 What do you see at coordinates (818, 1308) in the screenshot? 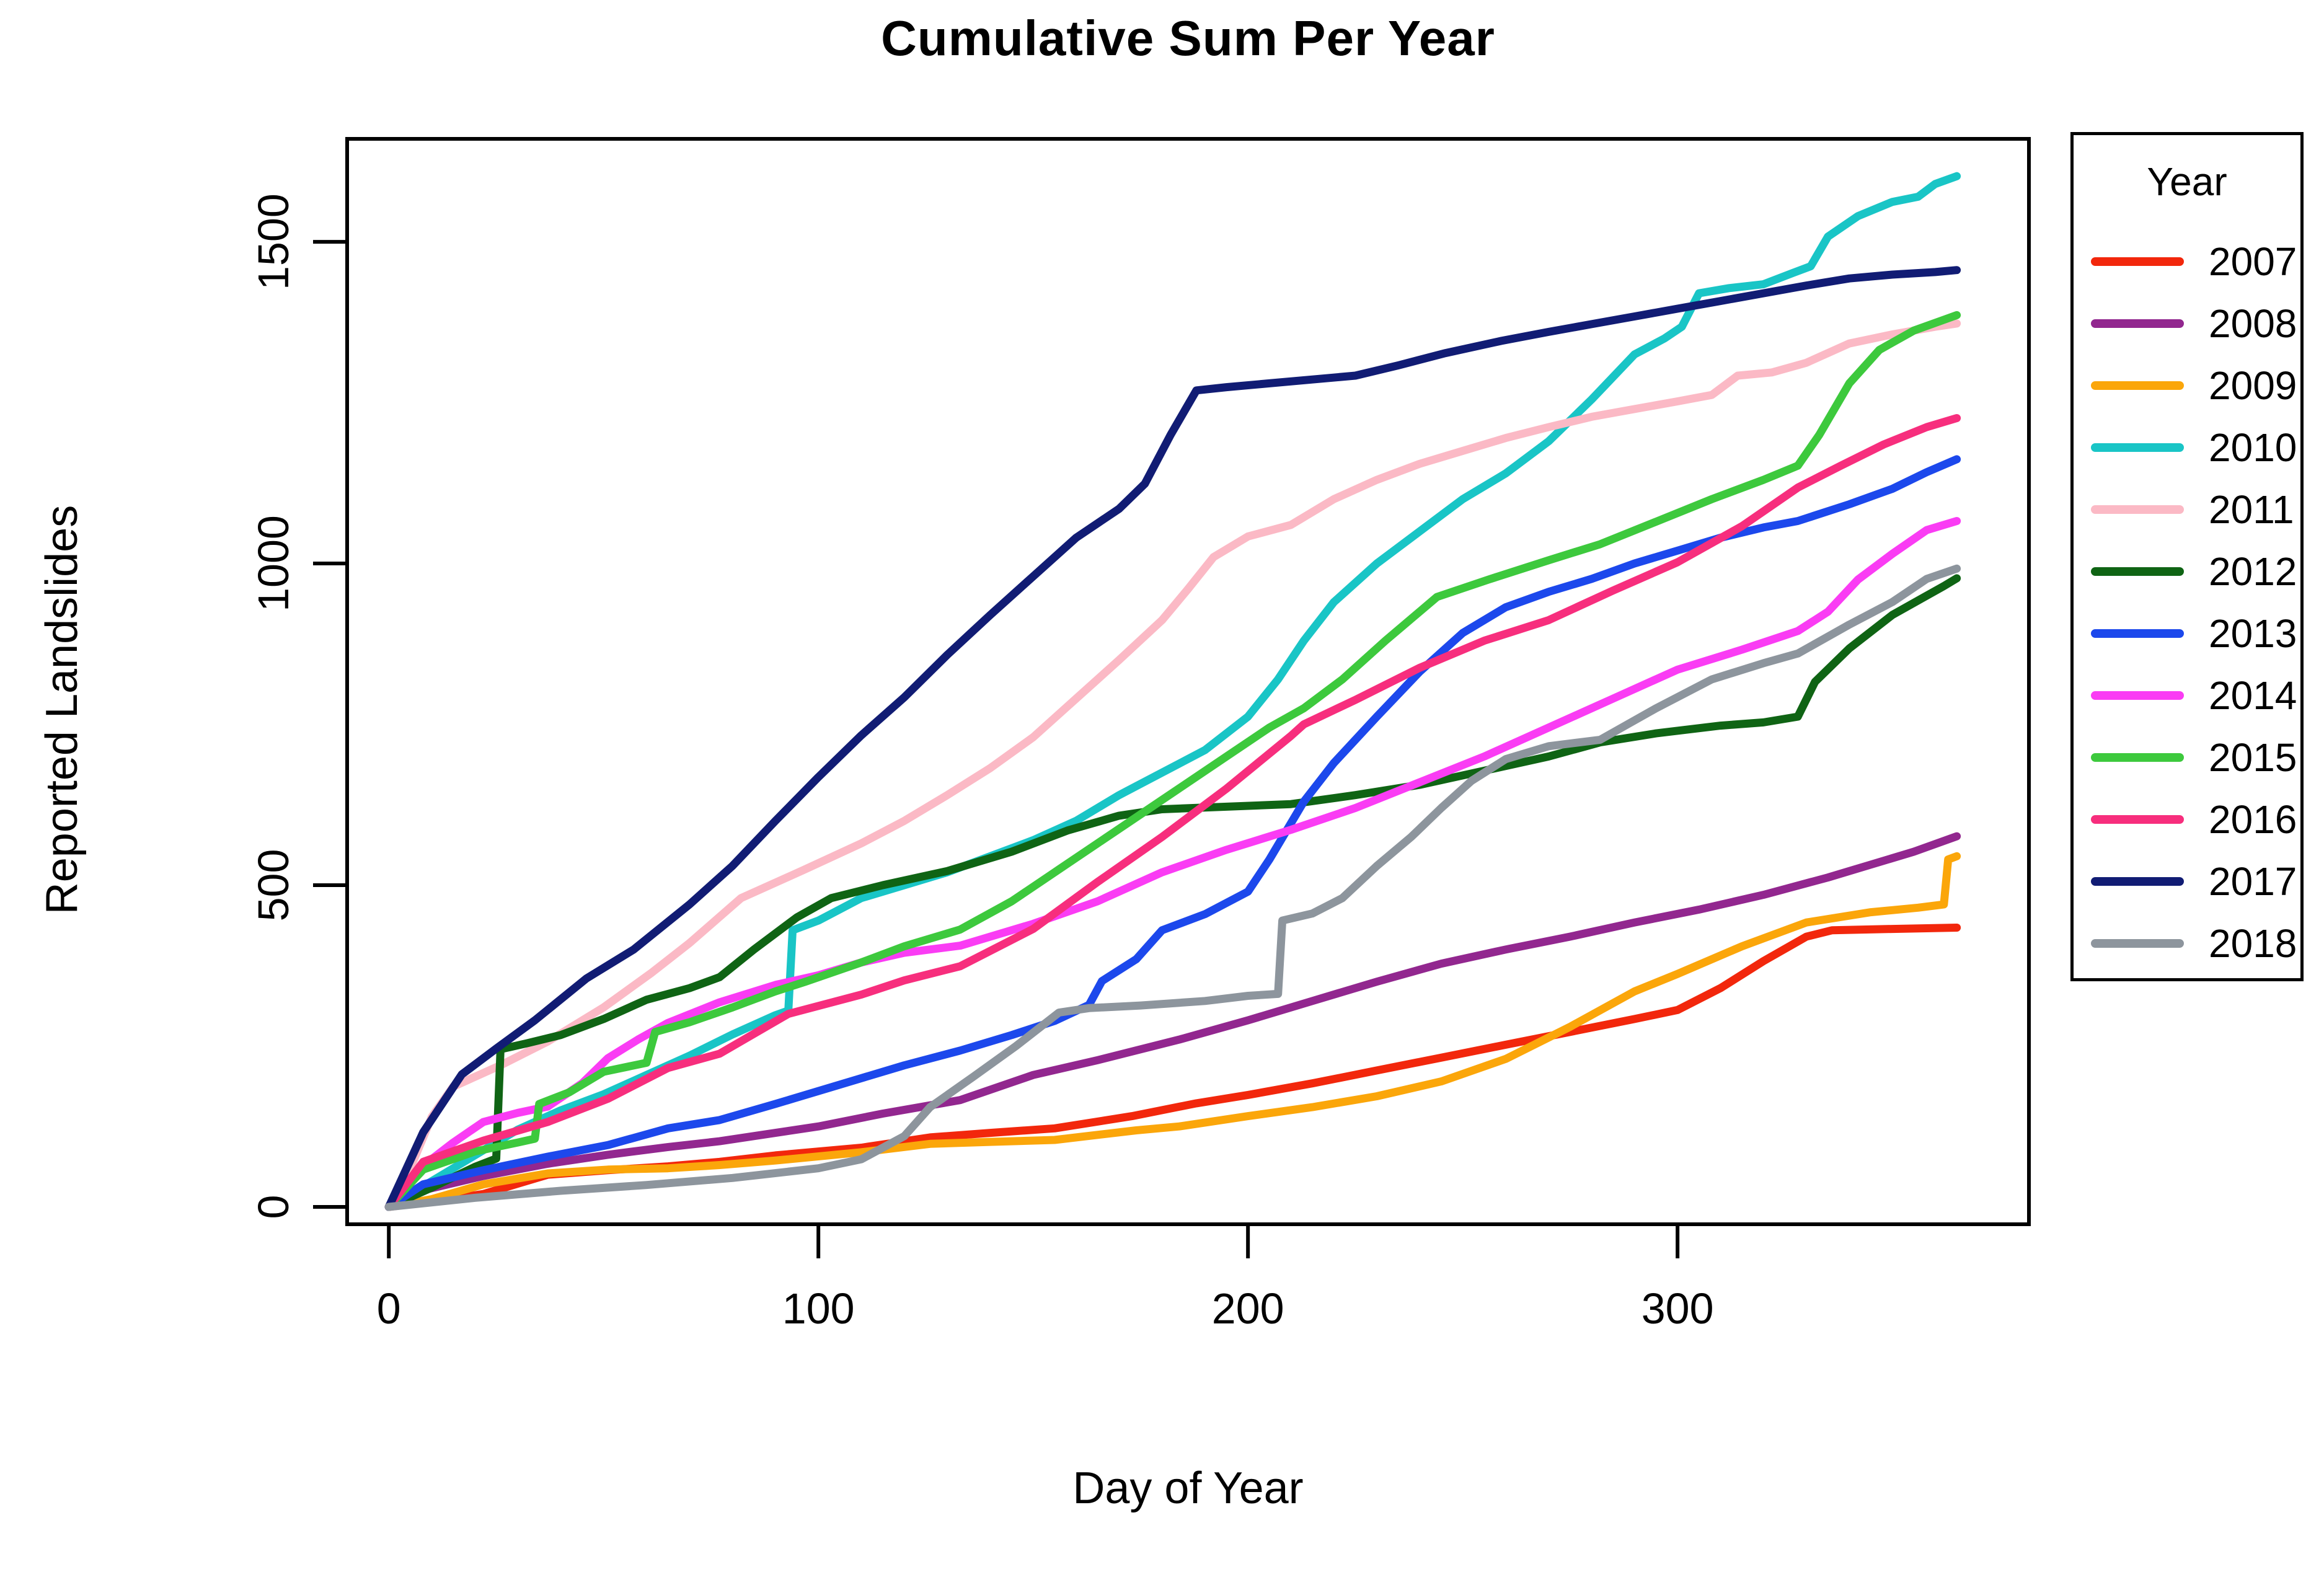
I see `x-tick-label: 100` at bounding box center [818, 1308].